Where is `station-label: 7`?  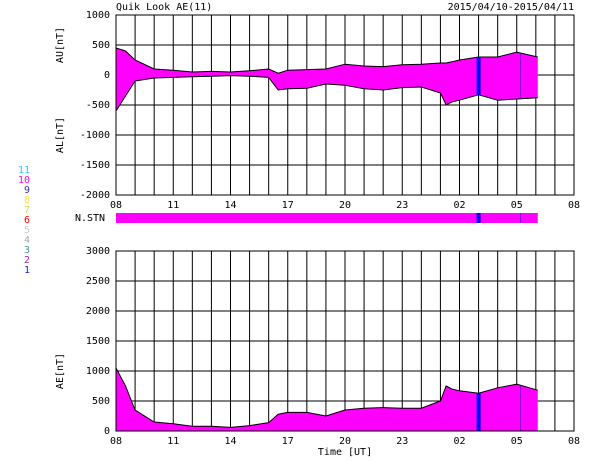
station-label: 7 is located at coordinates (27, 210).